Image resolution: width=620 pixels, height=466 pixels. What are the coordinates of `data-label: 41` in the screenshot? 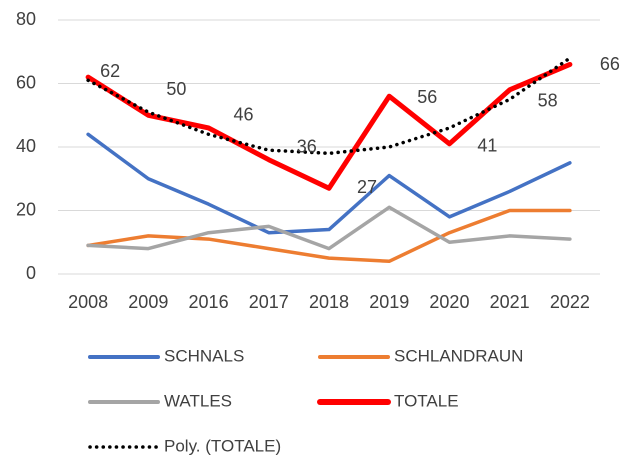 It's located at (487, 146).